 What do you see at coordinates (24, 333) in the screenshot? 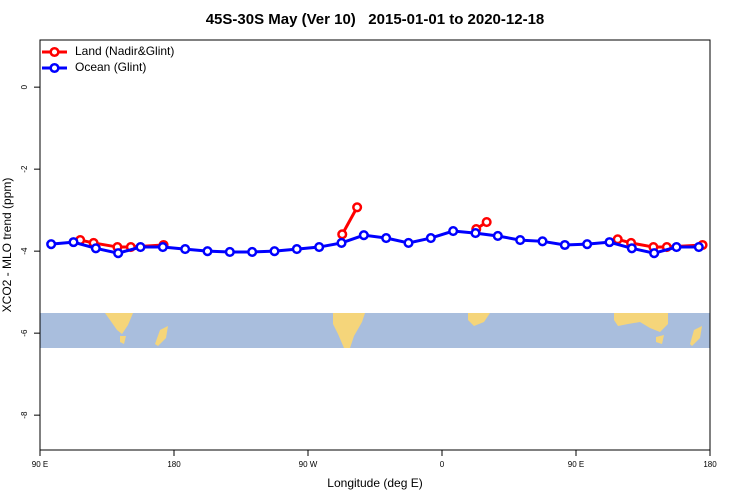
I see `y-tick-label: -6` at bounding box center [24, 333].